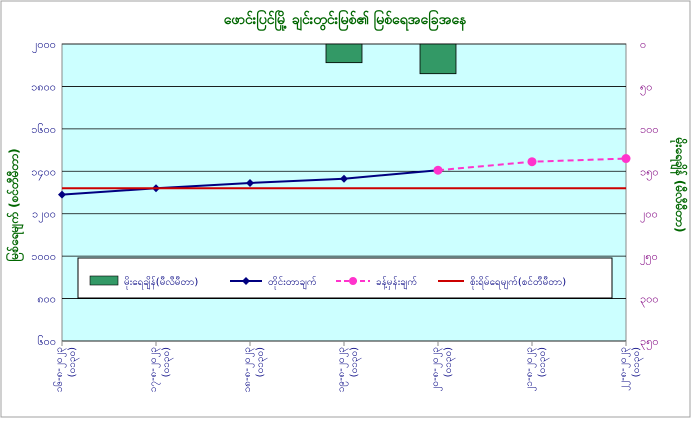 The height and width of the screenshot is (422, 691). Describe the element at coordinates (353, 281) in the screenshot. I see `legend-forecast-marker` at that location.